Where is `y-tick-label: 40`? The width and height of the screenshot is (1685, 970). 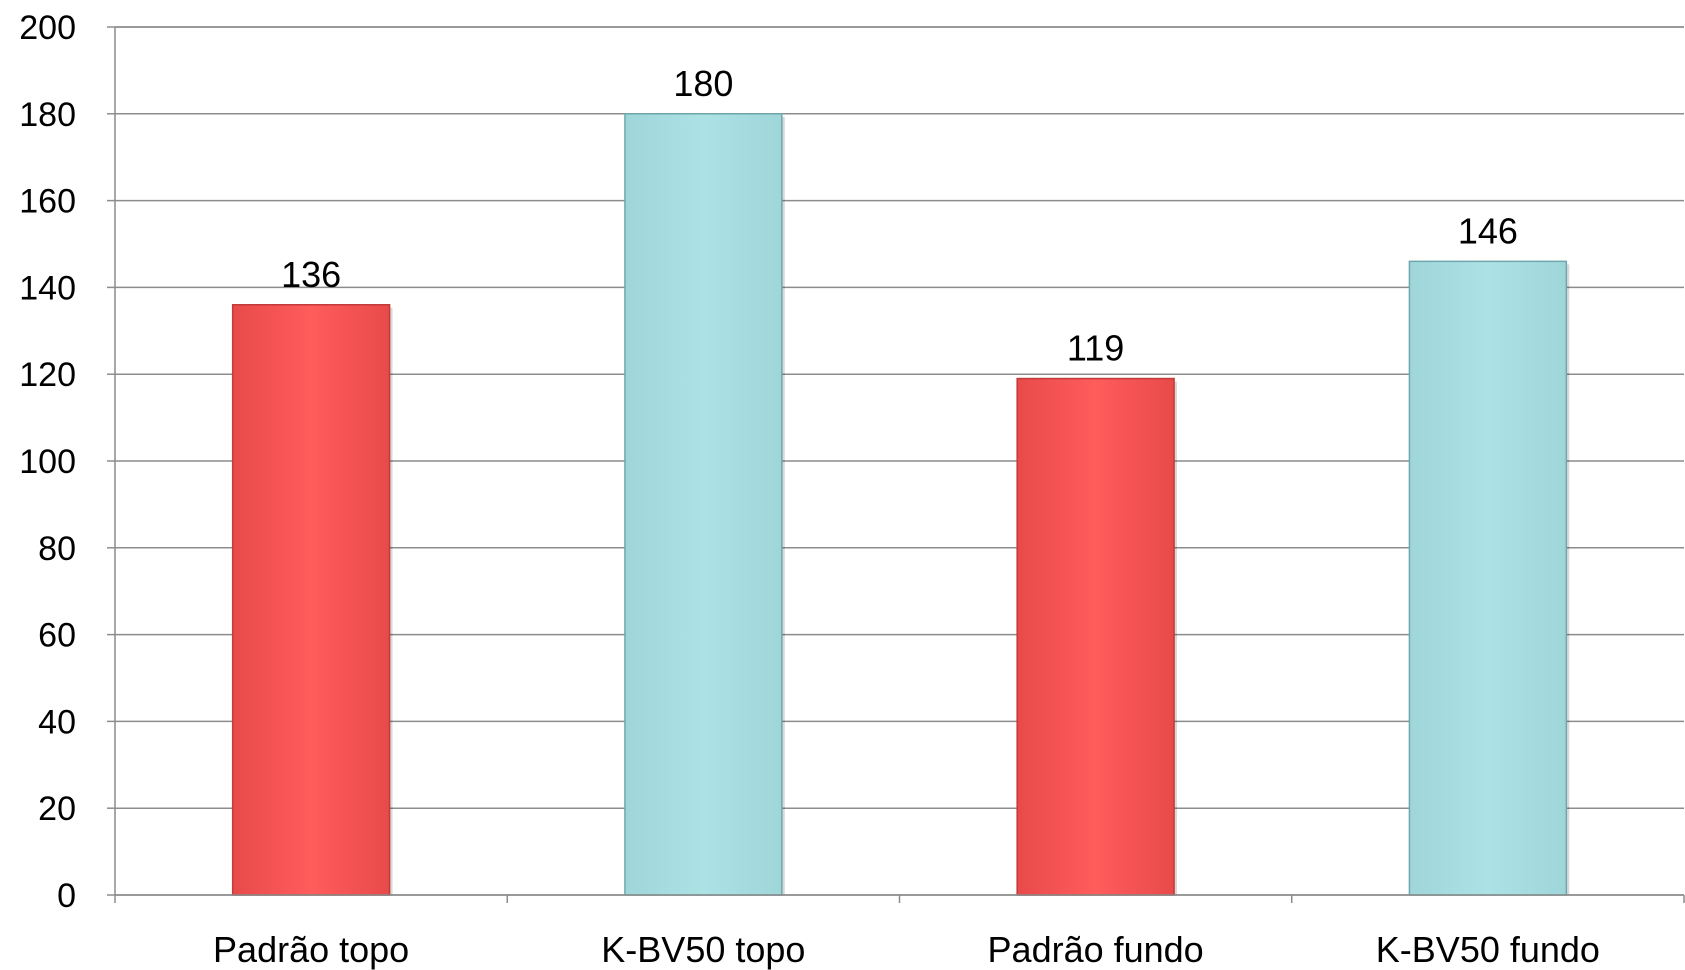
y-tick-label: 40 is located at coordinates (57, 722).